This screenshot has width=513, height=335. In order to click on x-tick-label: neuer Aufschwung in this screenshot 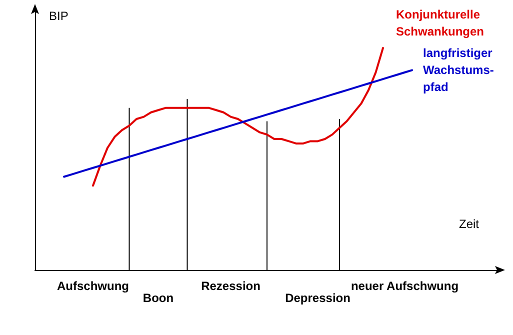, I will do `click(404, 286)`.